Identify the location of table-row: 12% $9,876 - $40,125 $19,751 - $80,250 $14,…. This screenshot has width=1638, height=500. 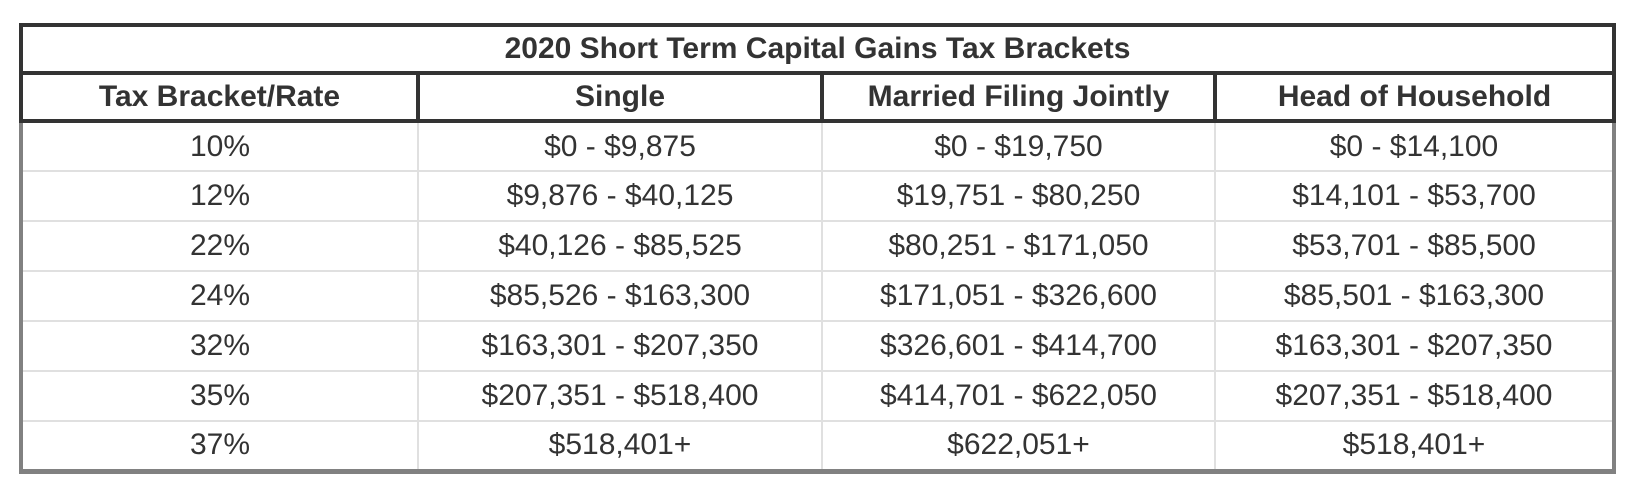
(817, 196).